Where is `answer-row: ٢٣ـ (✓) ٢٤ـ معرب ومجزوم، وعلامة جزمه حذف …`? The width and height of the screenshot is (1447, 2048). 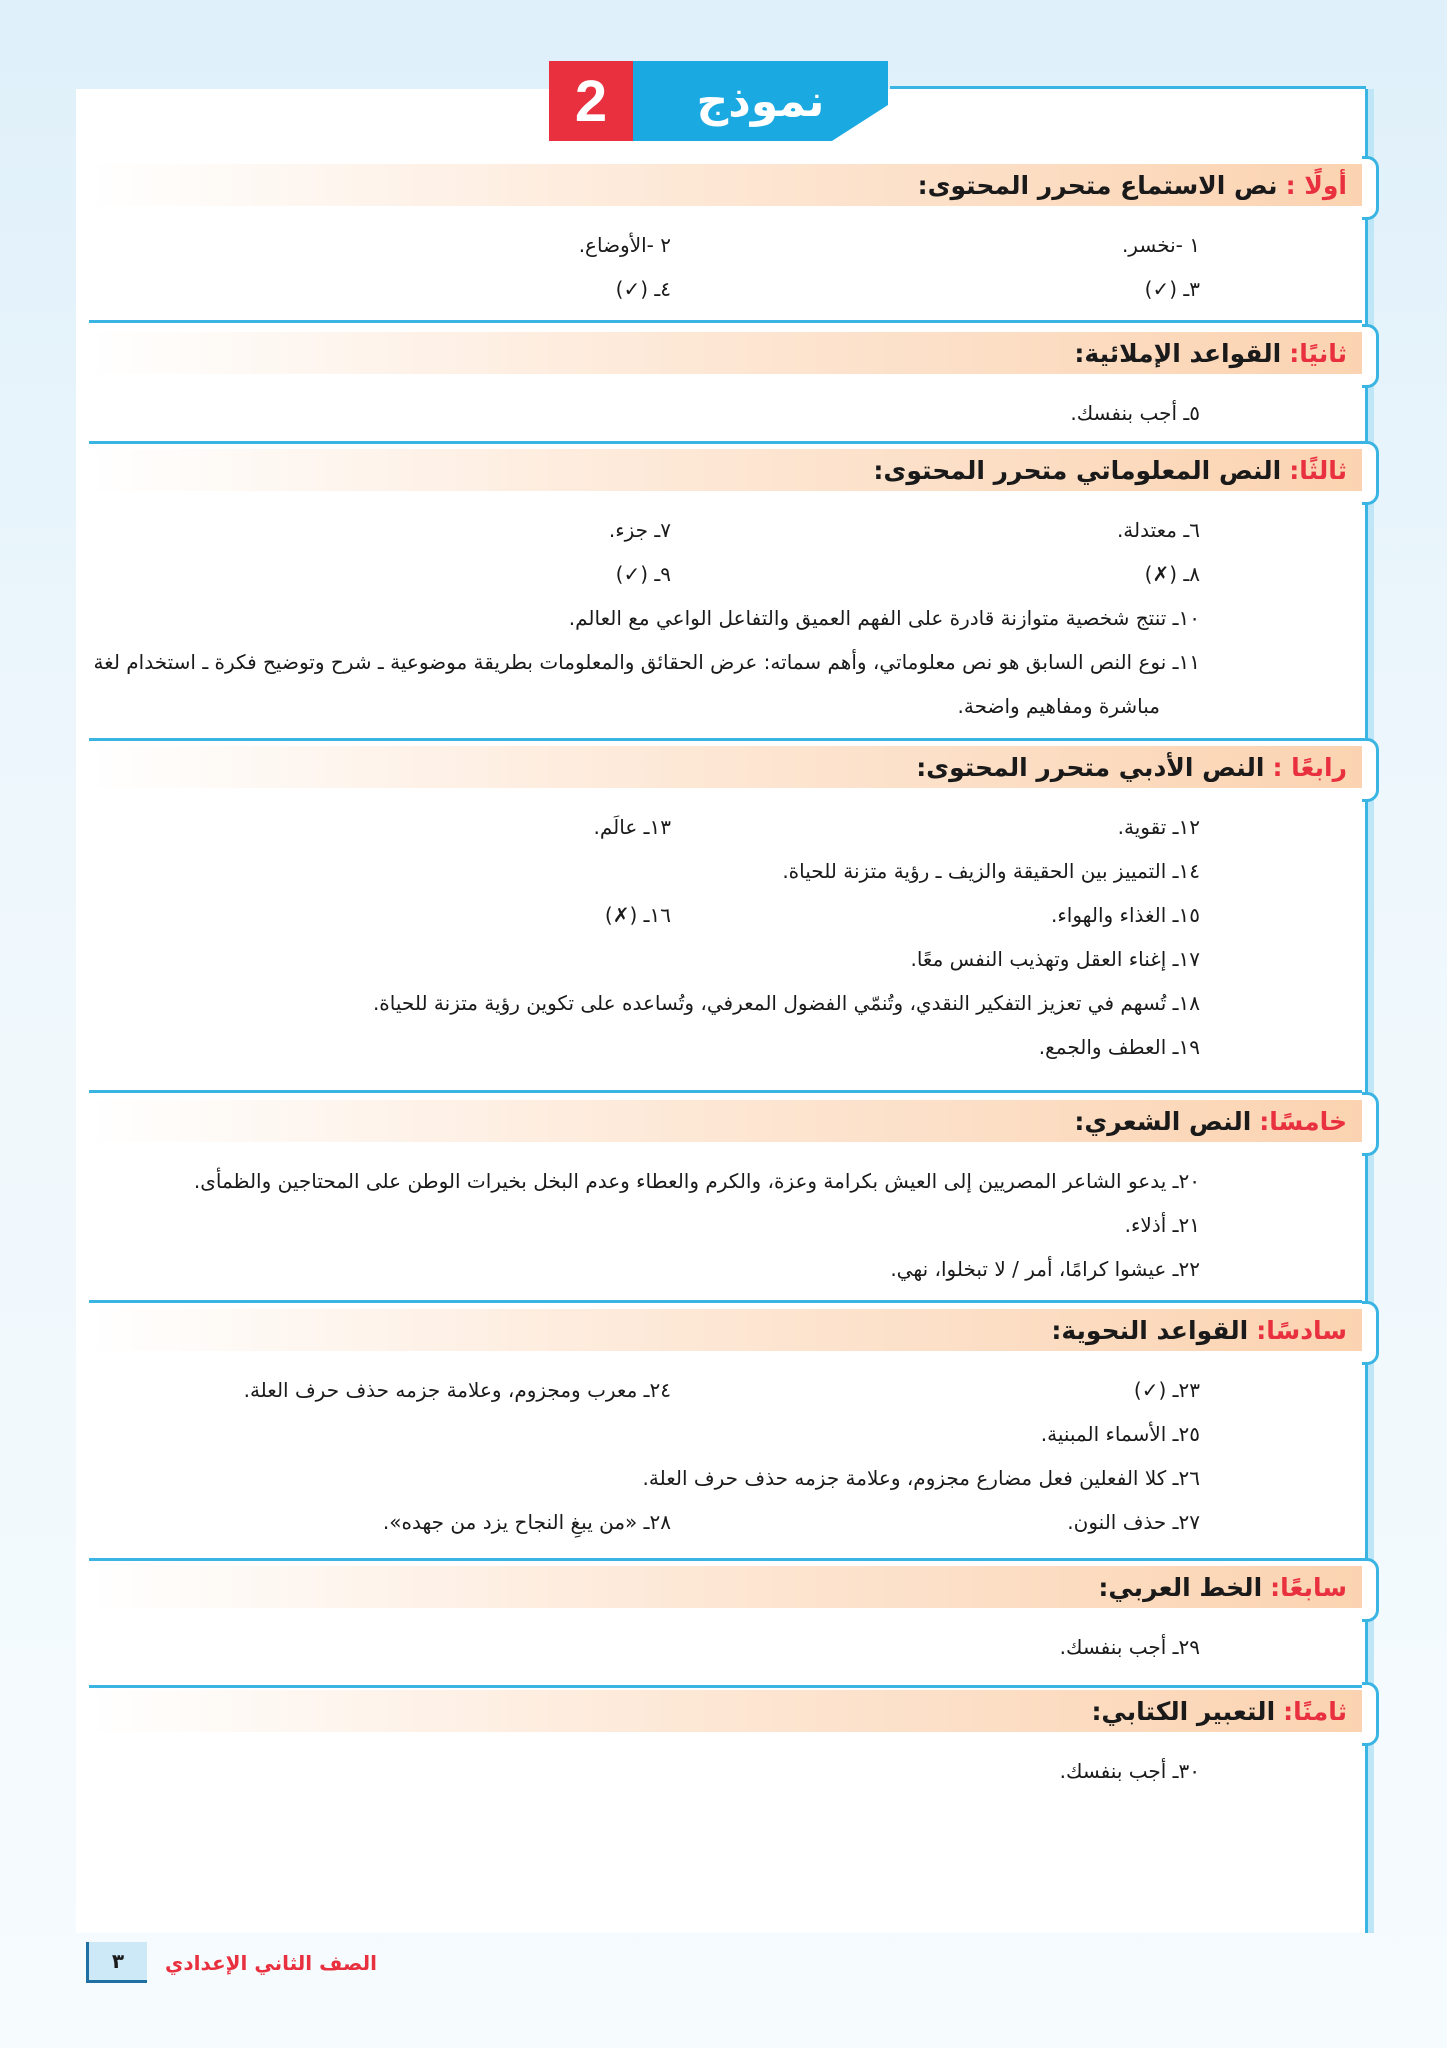
answer-row: ٢٣ـ (✓) ٢٤ـ معرب ومجزوم، وعلامة جزمه حذف … is located at coordinates (644, 1390).